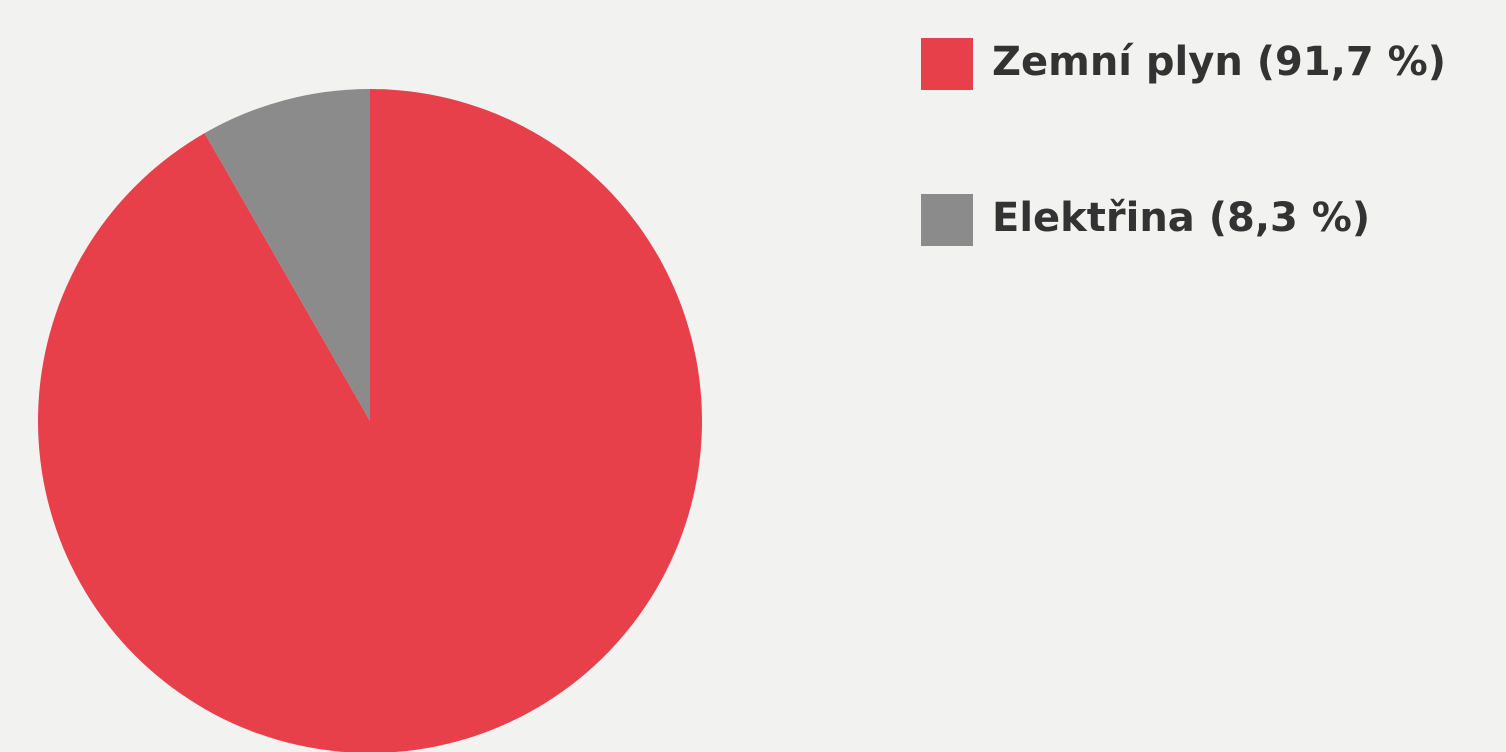 The width and height of the screenshot is (1506, 752). I want to click on legend-label: Elektřina (8,3 %), so click(1181, 218).